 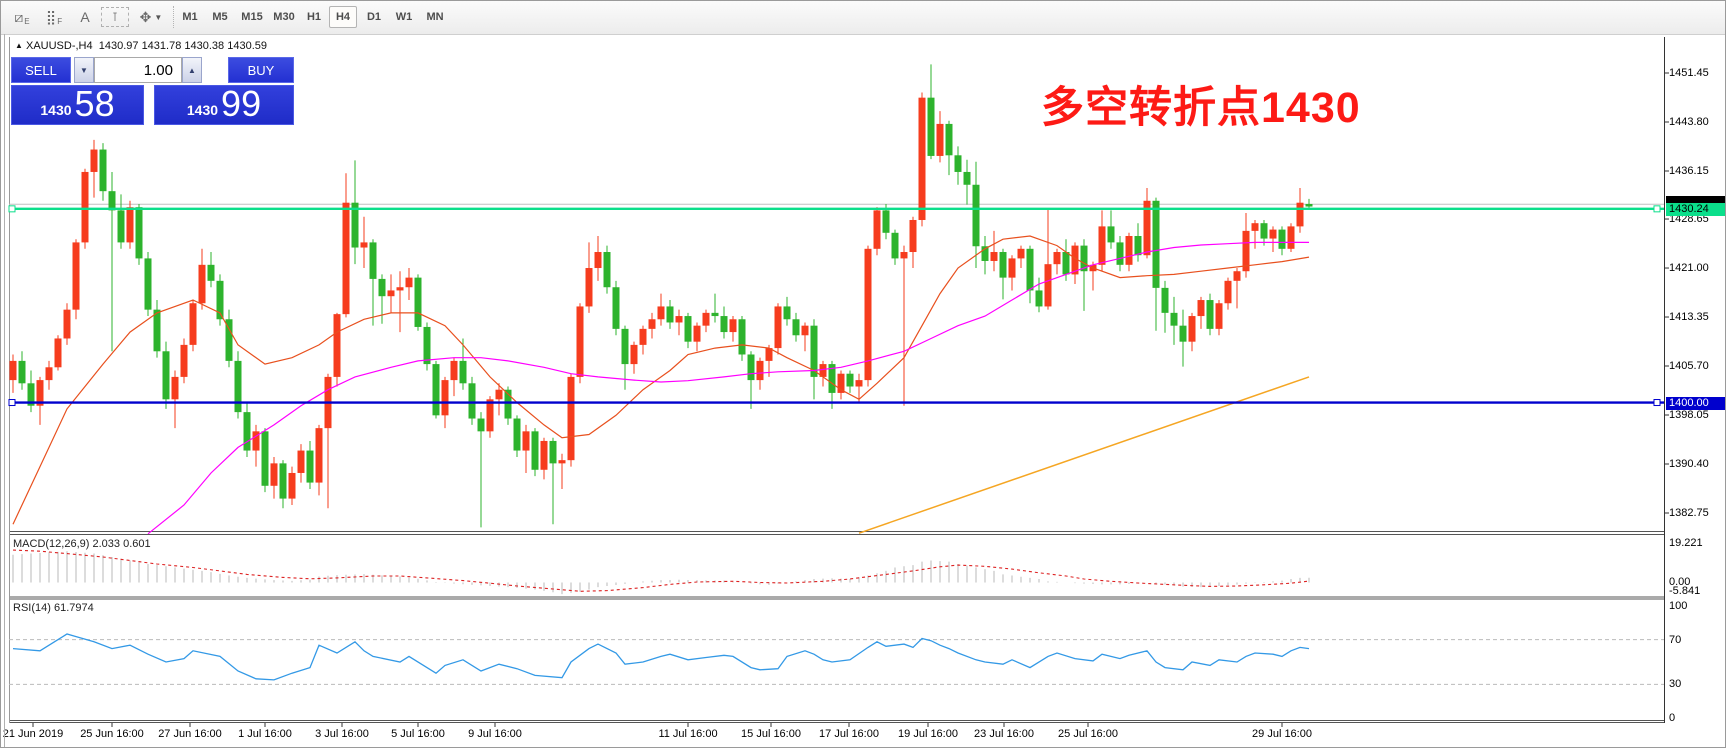 I want to click on time-axis-label: 11 Jul 16:00, so click(x=688, y=734).